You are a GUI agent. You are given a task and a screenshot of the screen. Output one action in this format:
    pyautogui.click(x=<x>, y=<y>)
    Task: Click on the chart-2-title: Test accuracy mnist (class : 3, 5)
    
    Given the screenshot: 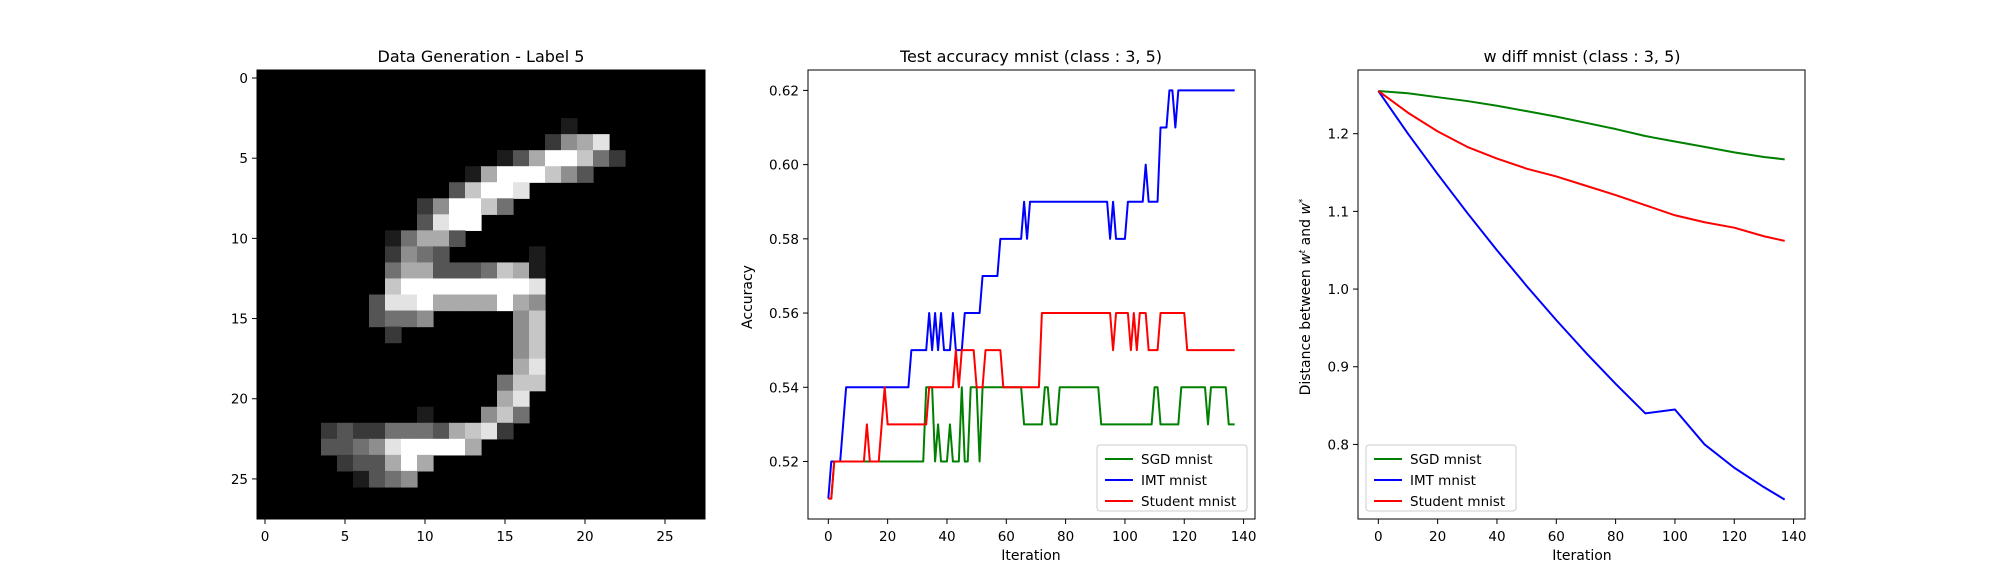 What is the action you would take?
    pyautogui.click(x=1030, y=56)
    